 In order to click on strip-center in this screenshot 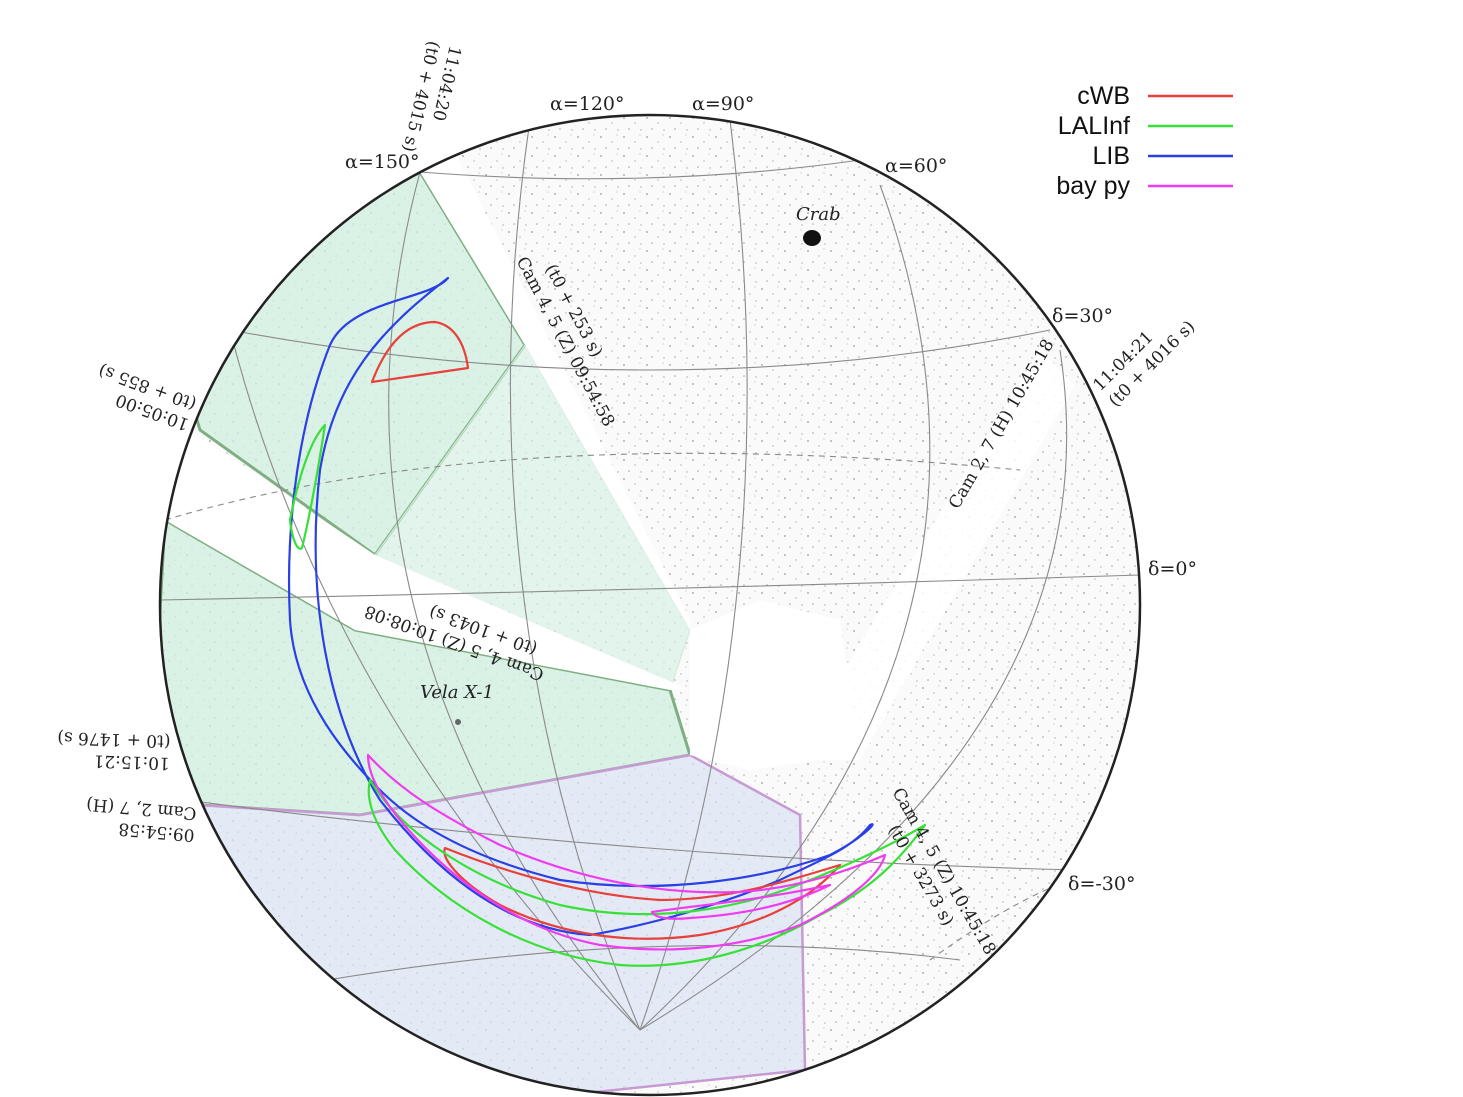, I will do `click(775, 685)`.